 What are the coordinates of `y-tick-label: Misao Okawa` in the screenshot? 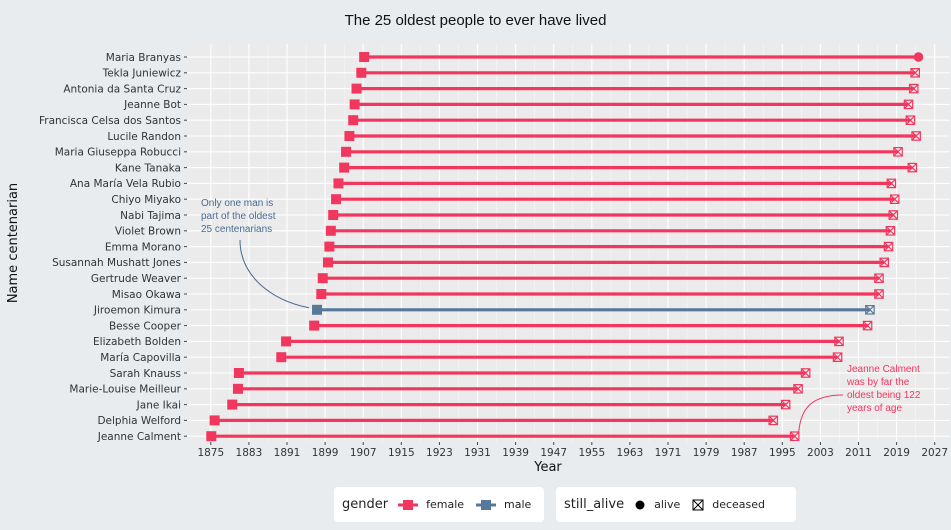 It's located at (146, 295).